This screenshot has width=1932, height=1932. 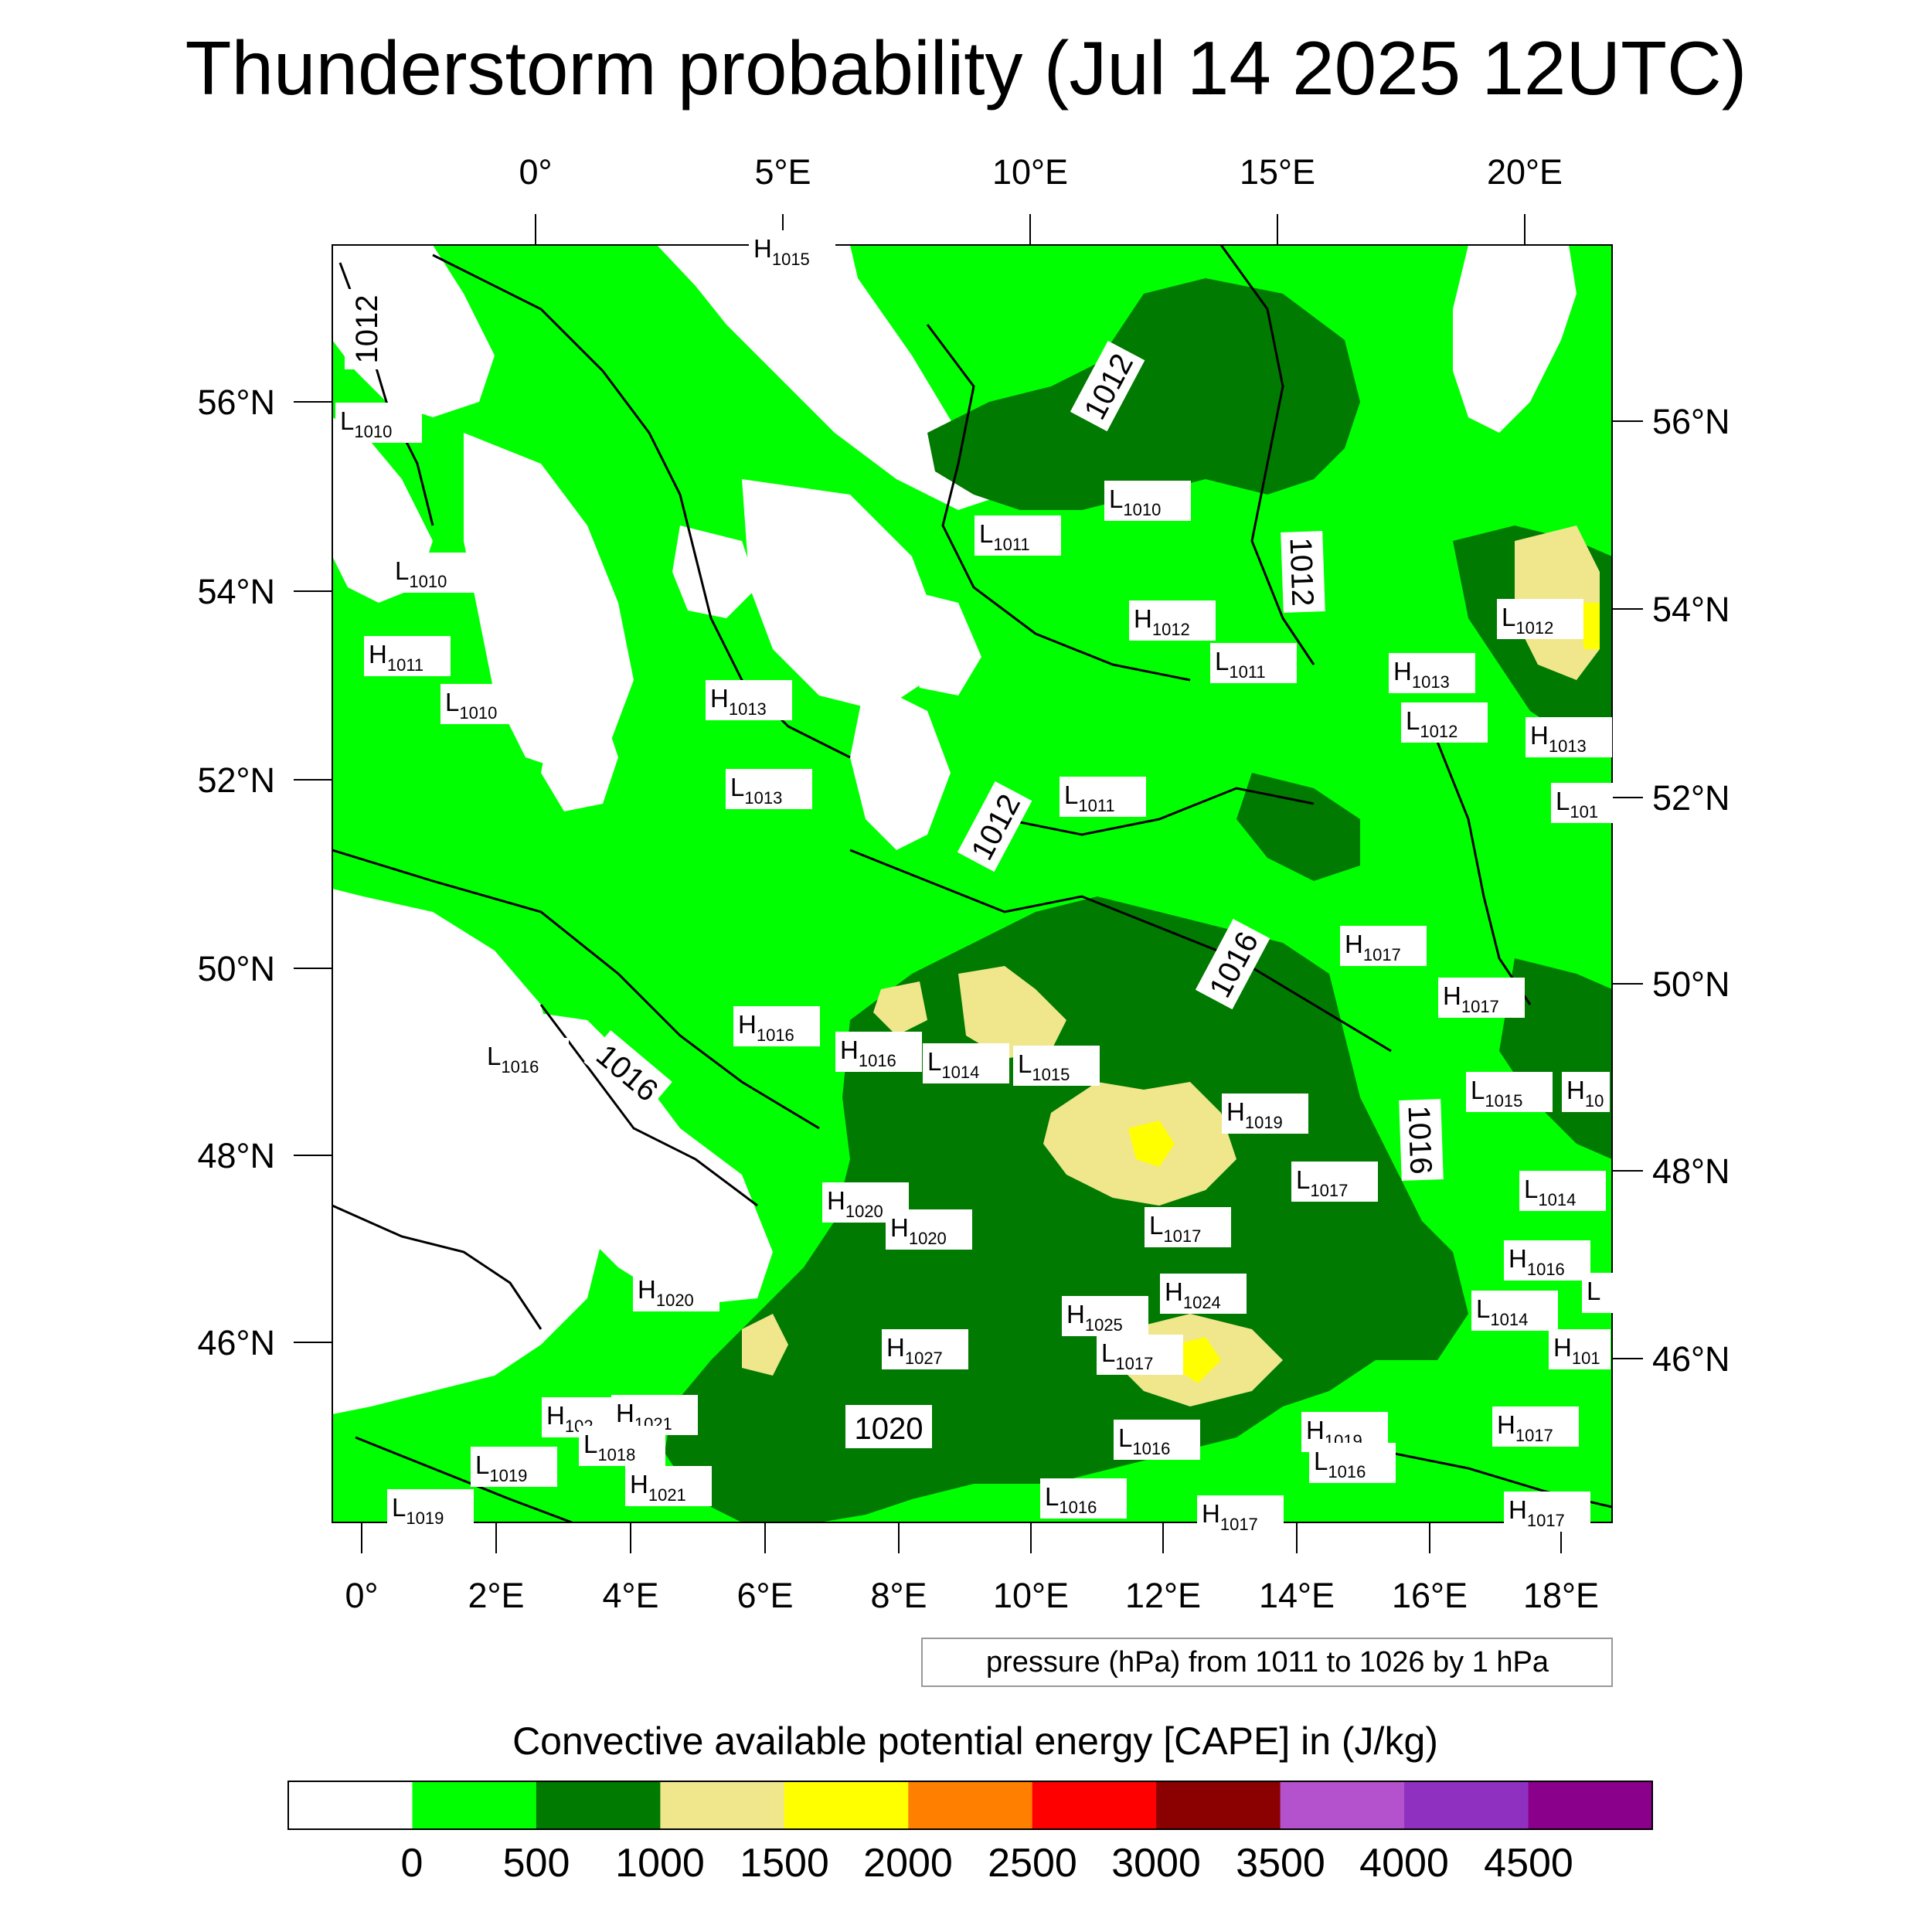 What do you see at coordinates (1527, 620) in the screenshot?
I see `svg-text: L1012` at bounding box center [1527, 620].